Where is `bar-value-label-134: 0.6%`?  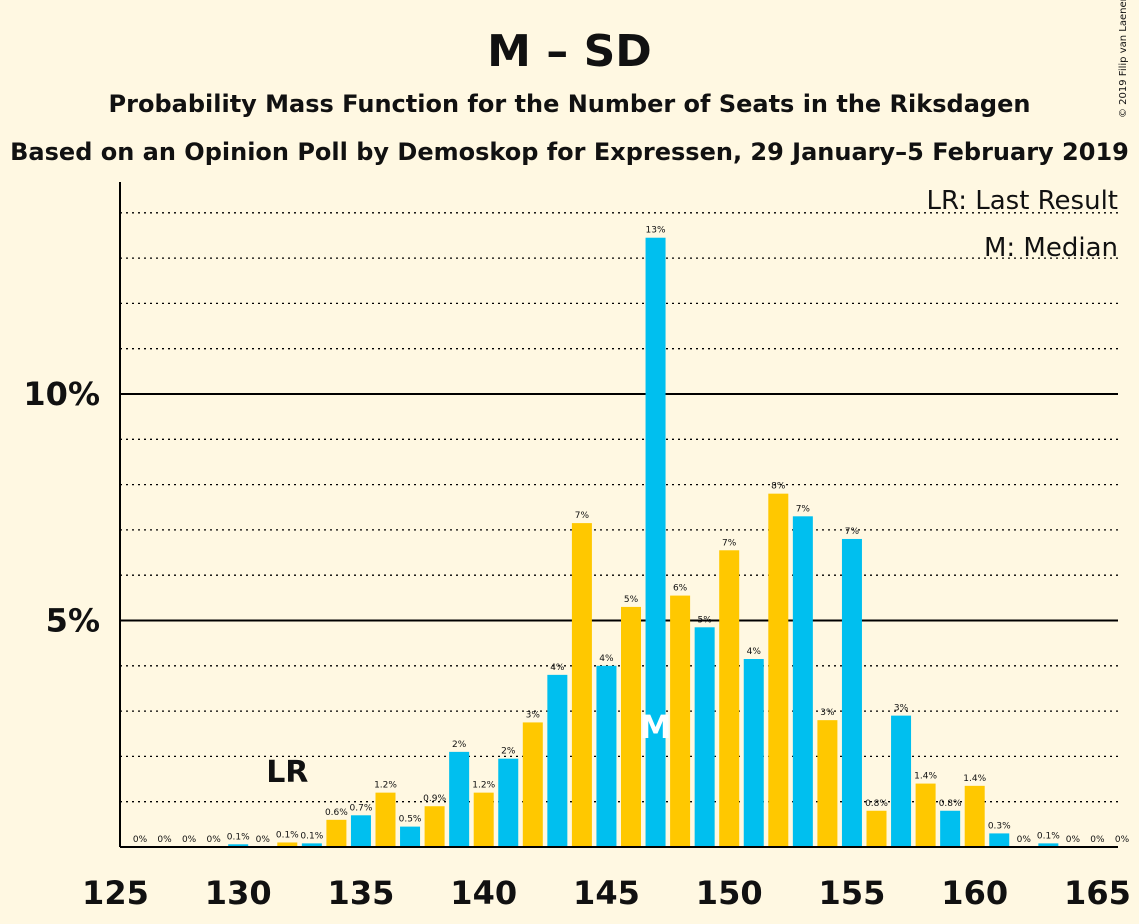 bar-value-label-134: 0.6% is located at coordinates (336, 813).